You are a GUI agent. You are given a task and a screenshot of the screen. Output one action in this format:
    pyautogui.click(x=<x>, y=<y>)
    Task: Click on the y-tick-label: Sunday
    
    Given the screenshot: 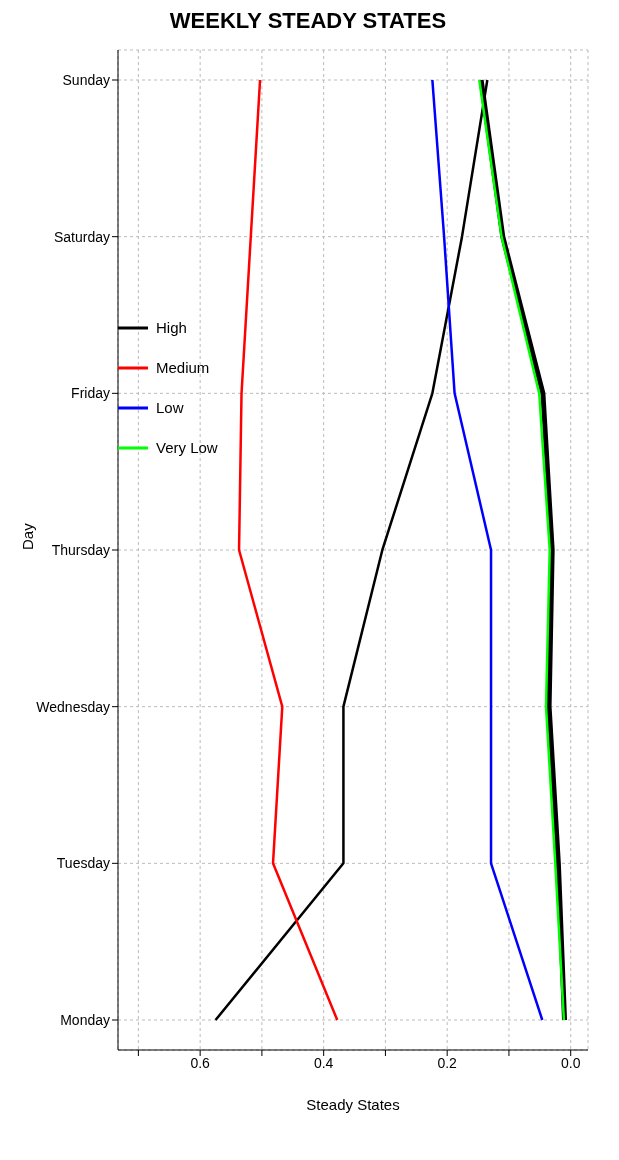 What is the action you would take?
    pyautogui.click(x=86, y=79)
    